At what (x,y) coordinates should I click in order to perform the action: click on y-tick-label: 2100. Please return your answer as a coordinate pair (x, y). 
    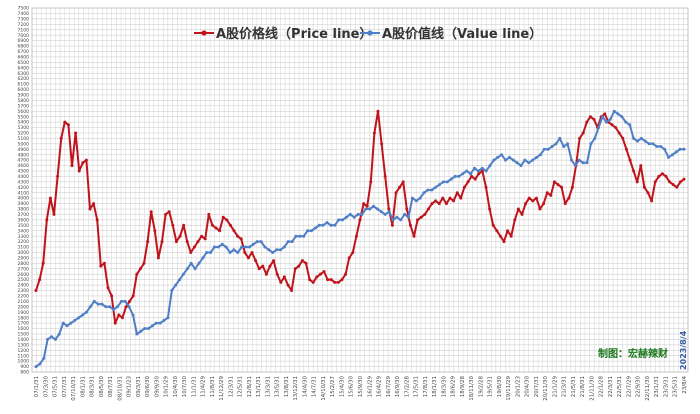
    Looking at the image, I should click on (24, 302).